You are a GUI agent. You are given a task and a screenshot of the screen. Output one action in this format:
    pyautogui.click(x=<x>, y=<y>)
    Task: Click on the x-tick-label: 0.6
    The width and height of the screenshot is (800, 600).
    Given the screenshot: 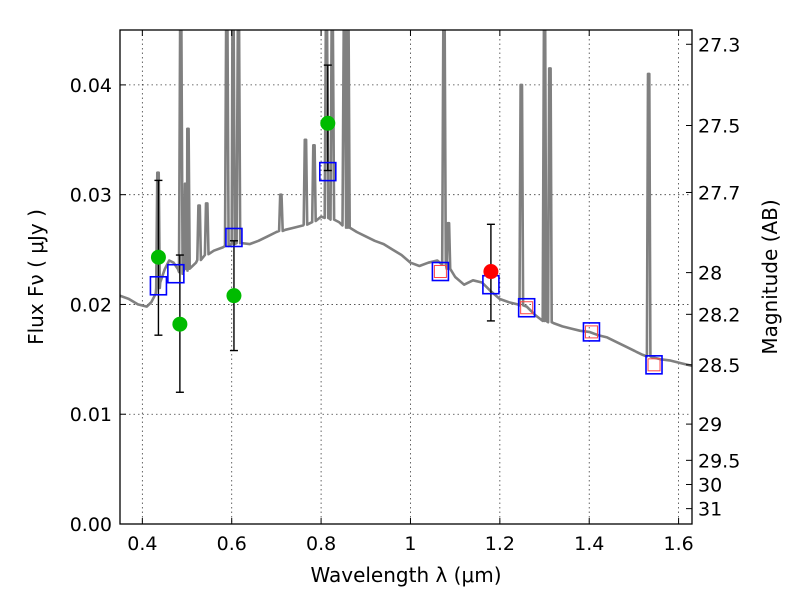 What is the action you would take?
    pyautogui.click(x=232, y=544)
    